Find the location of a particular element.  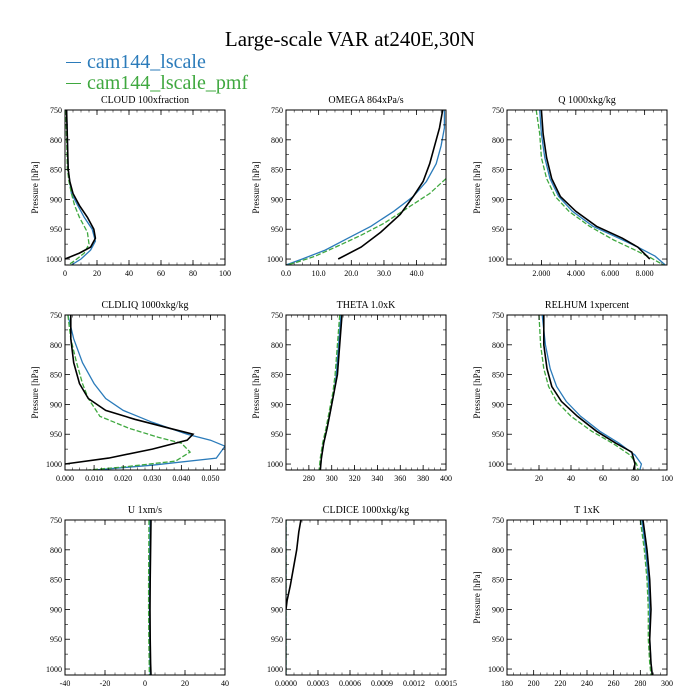

x-tick-label: 200 is located at coordinates (534, 683).